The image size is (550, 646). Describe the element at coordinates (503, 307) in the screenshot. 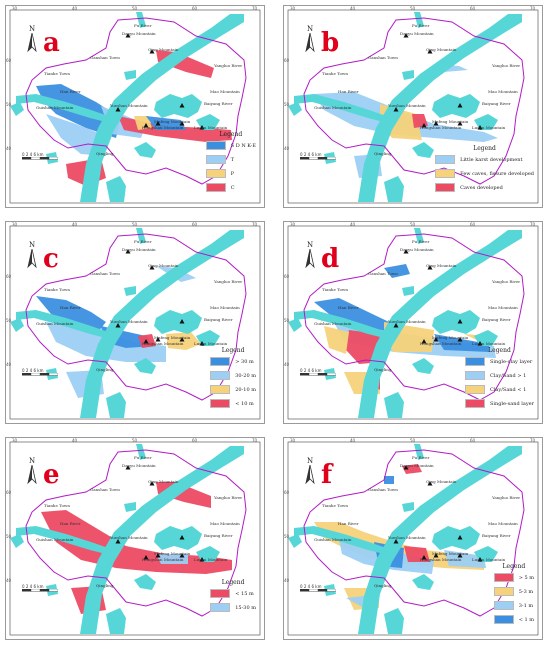

I see `place-label-mao-mountain: Mao Mountain` at that location.